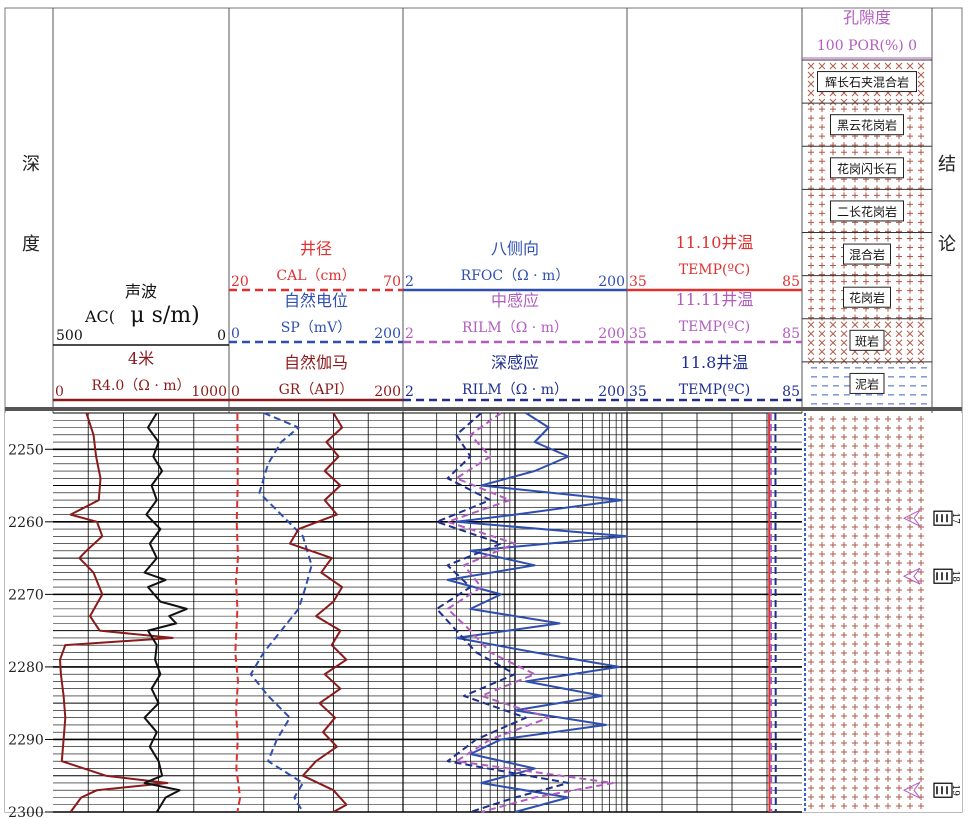 Image resolution: width=968 pixels, height=818 pixels. I want to click on depth-tick-label: 2280, so click(26, 668).